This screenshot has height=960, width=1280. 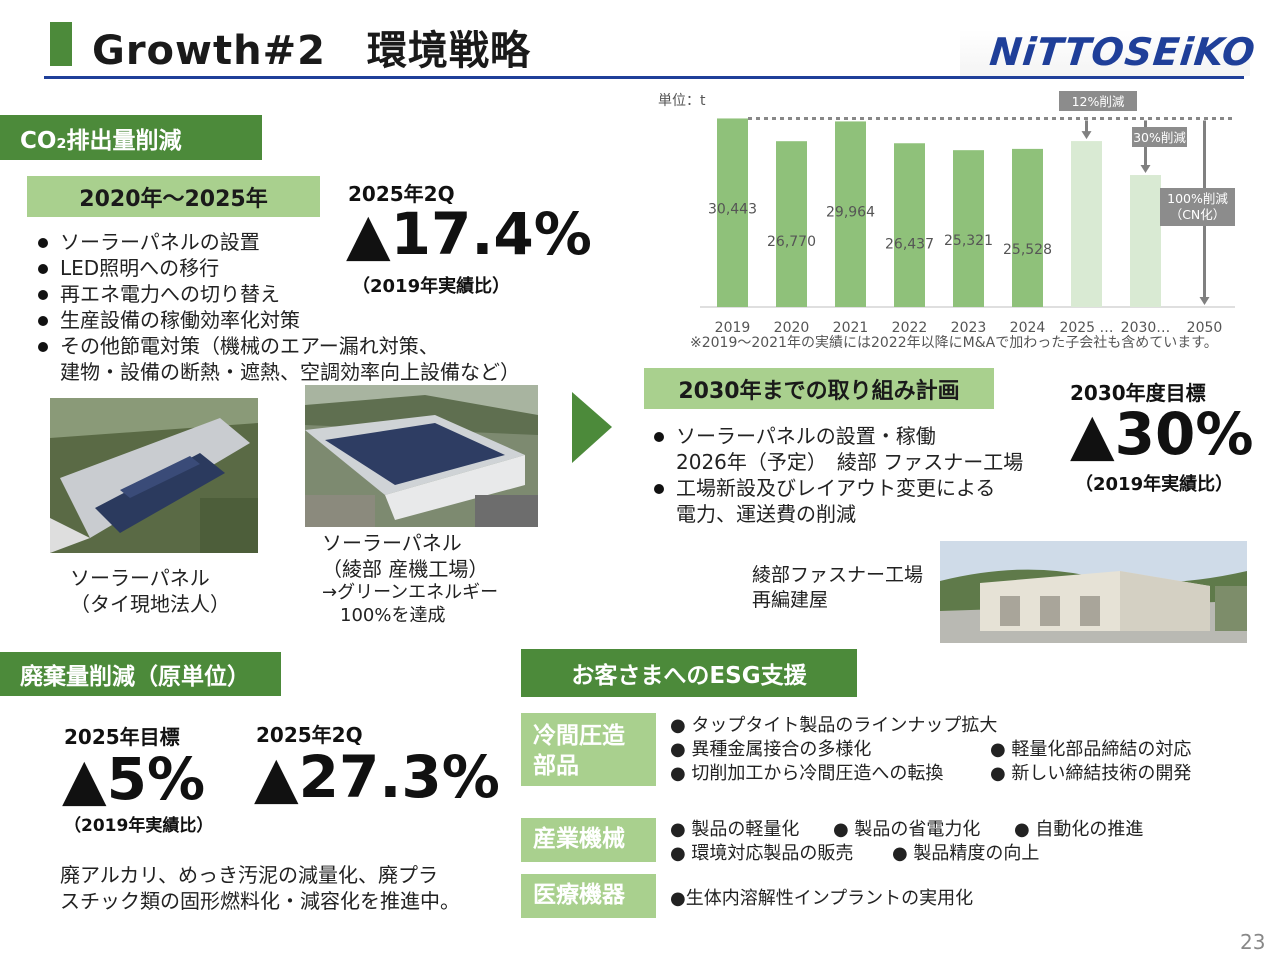 I want to click on chart-data-label: 29,964, so click(x=850, y=212).